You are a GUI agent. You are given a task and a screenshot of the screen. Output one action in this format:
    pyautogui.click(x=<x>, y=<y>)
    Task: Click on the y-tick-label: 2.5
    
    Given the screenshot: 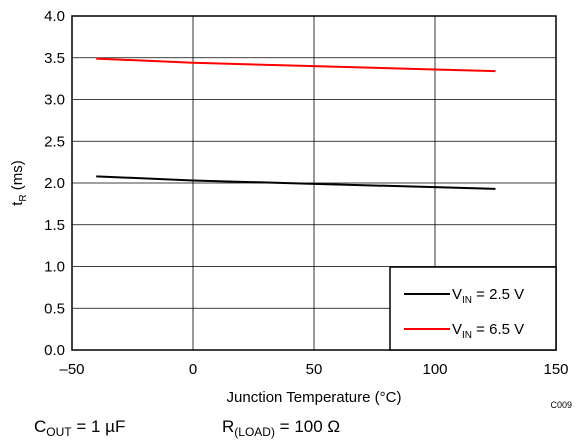 What is the action you would take?
    pyautogui.click(x=54, y=141)
    